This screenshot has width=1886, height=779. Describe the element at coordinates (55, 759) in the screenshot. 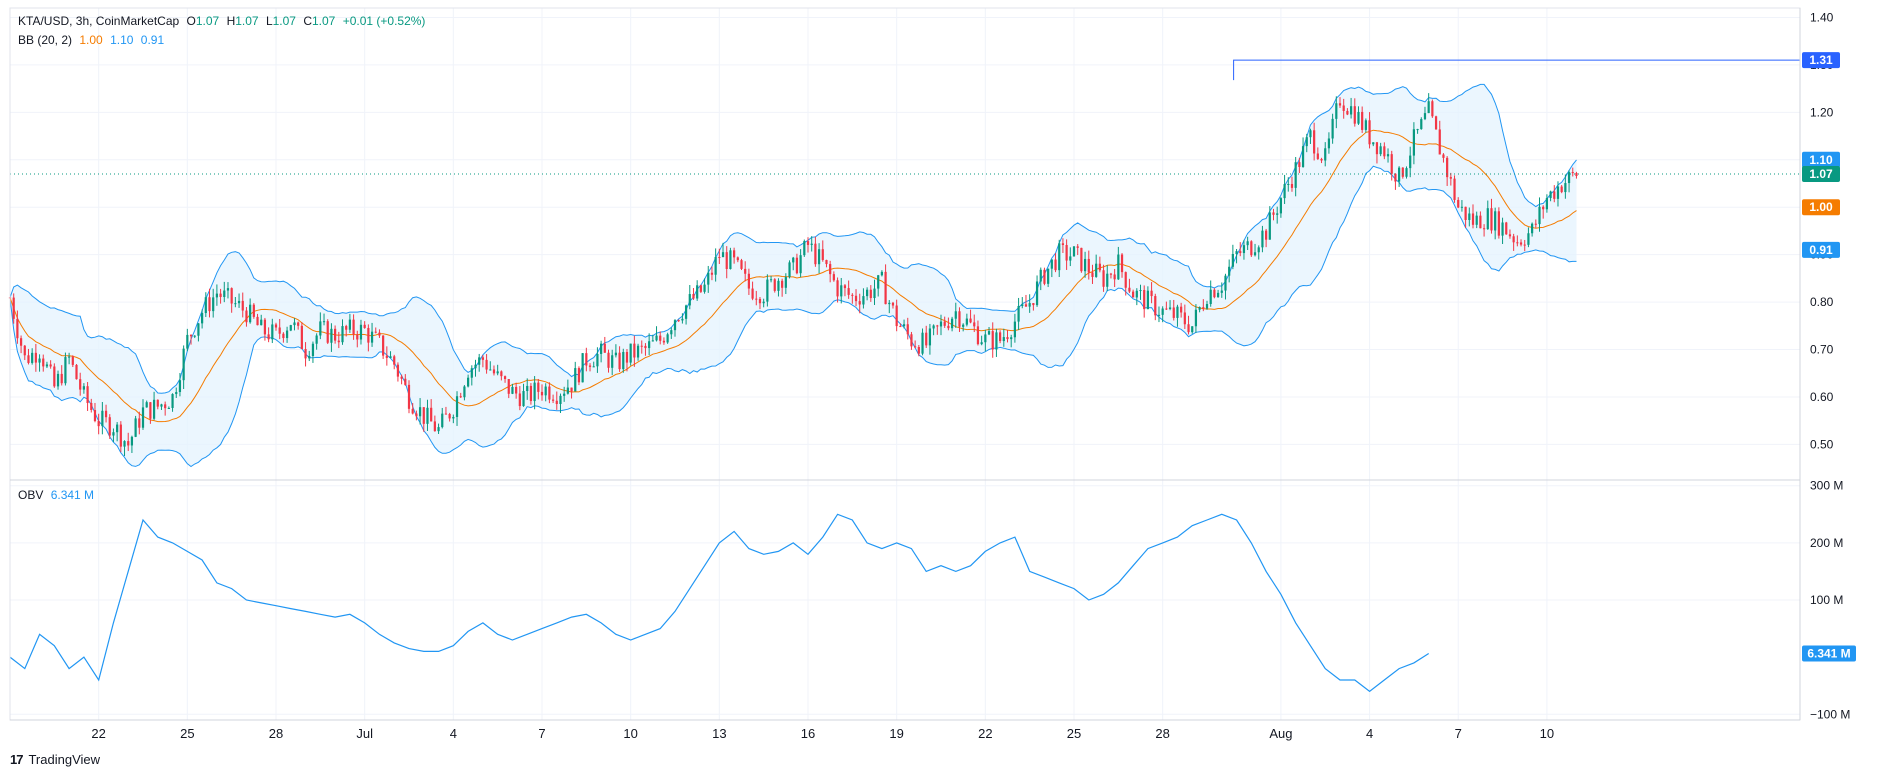

I see `footer-brand: 17 TradingView` at that location.